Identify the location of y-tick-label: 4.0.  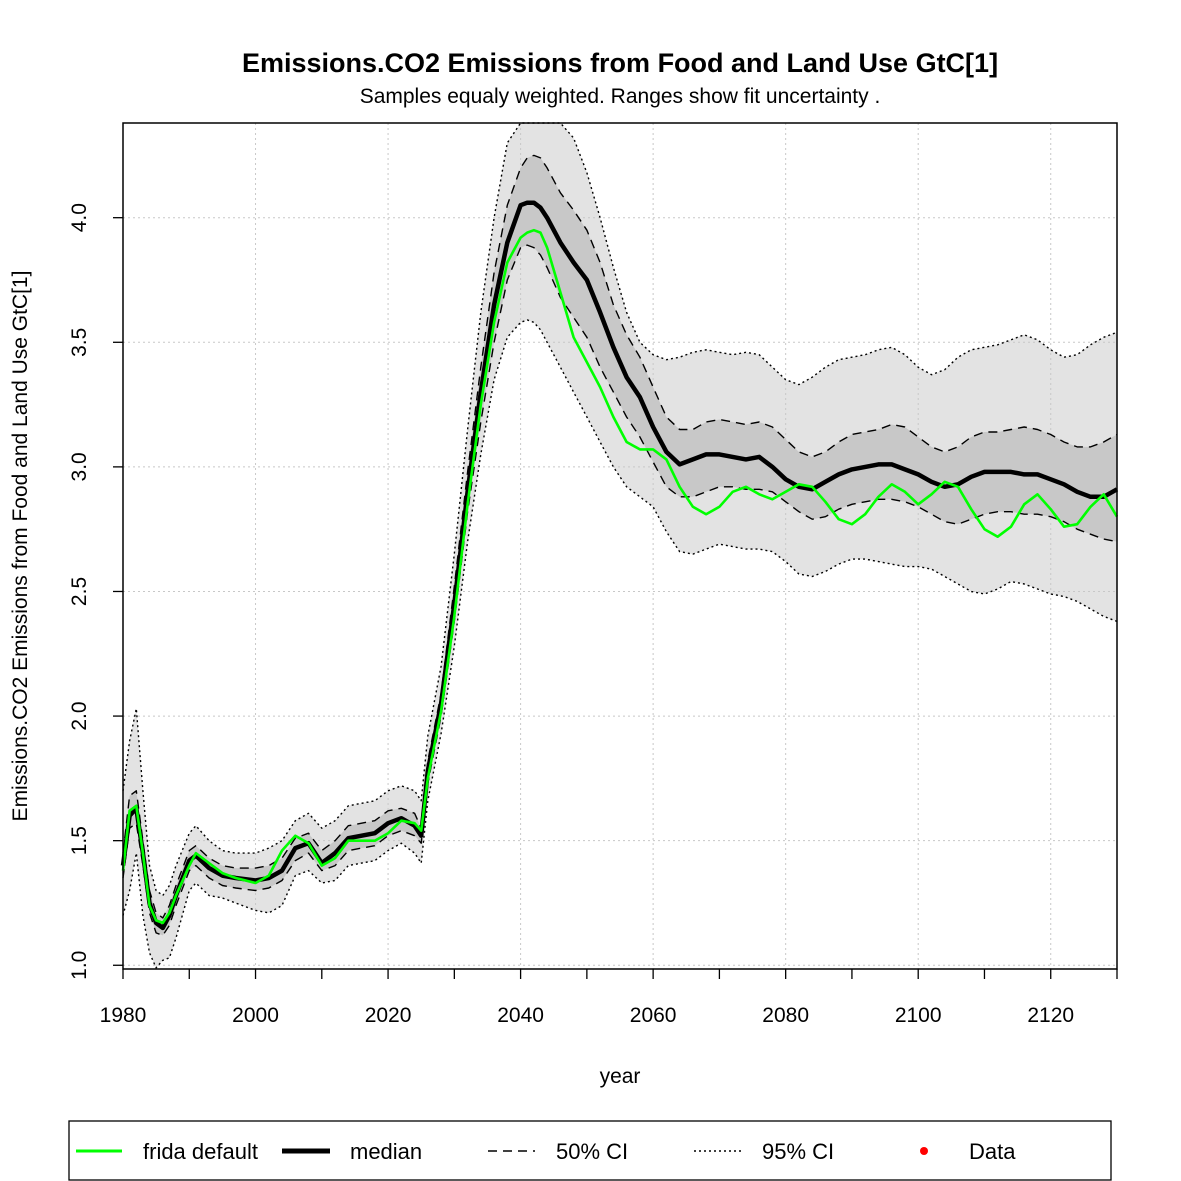
(79, 217).